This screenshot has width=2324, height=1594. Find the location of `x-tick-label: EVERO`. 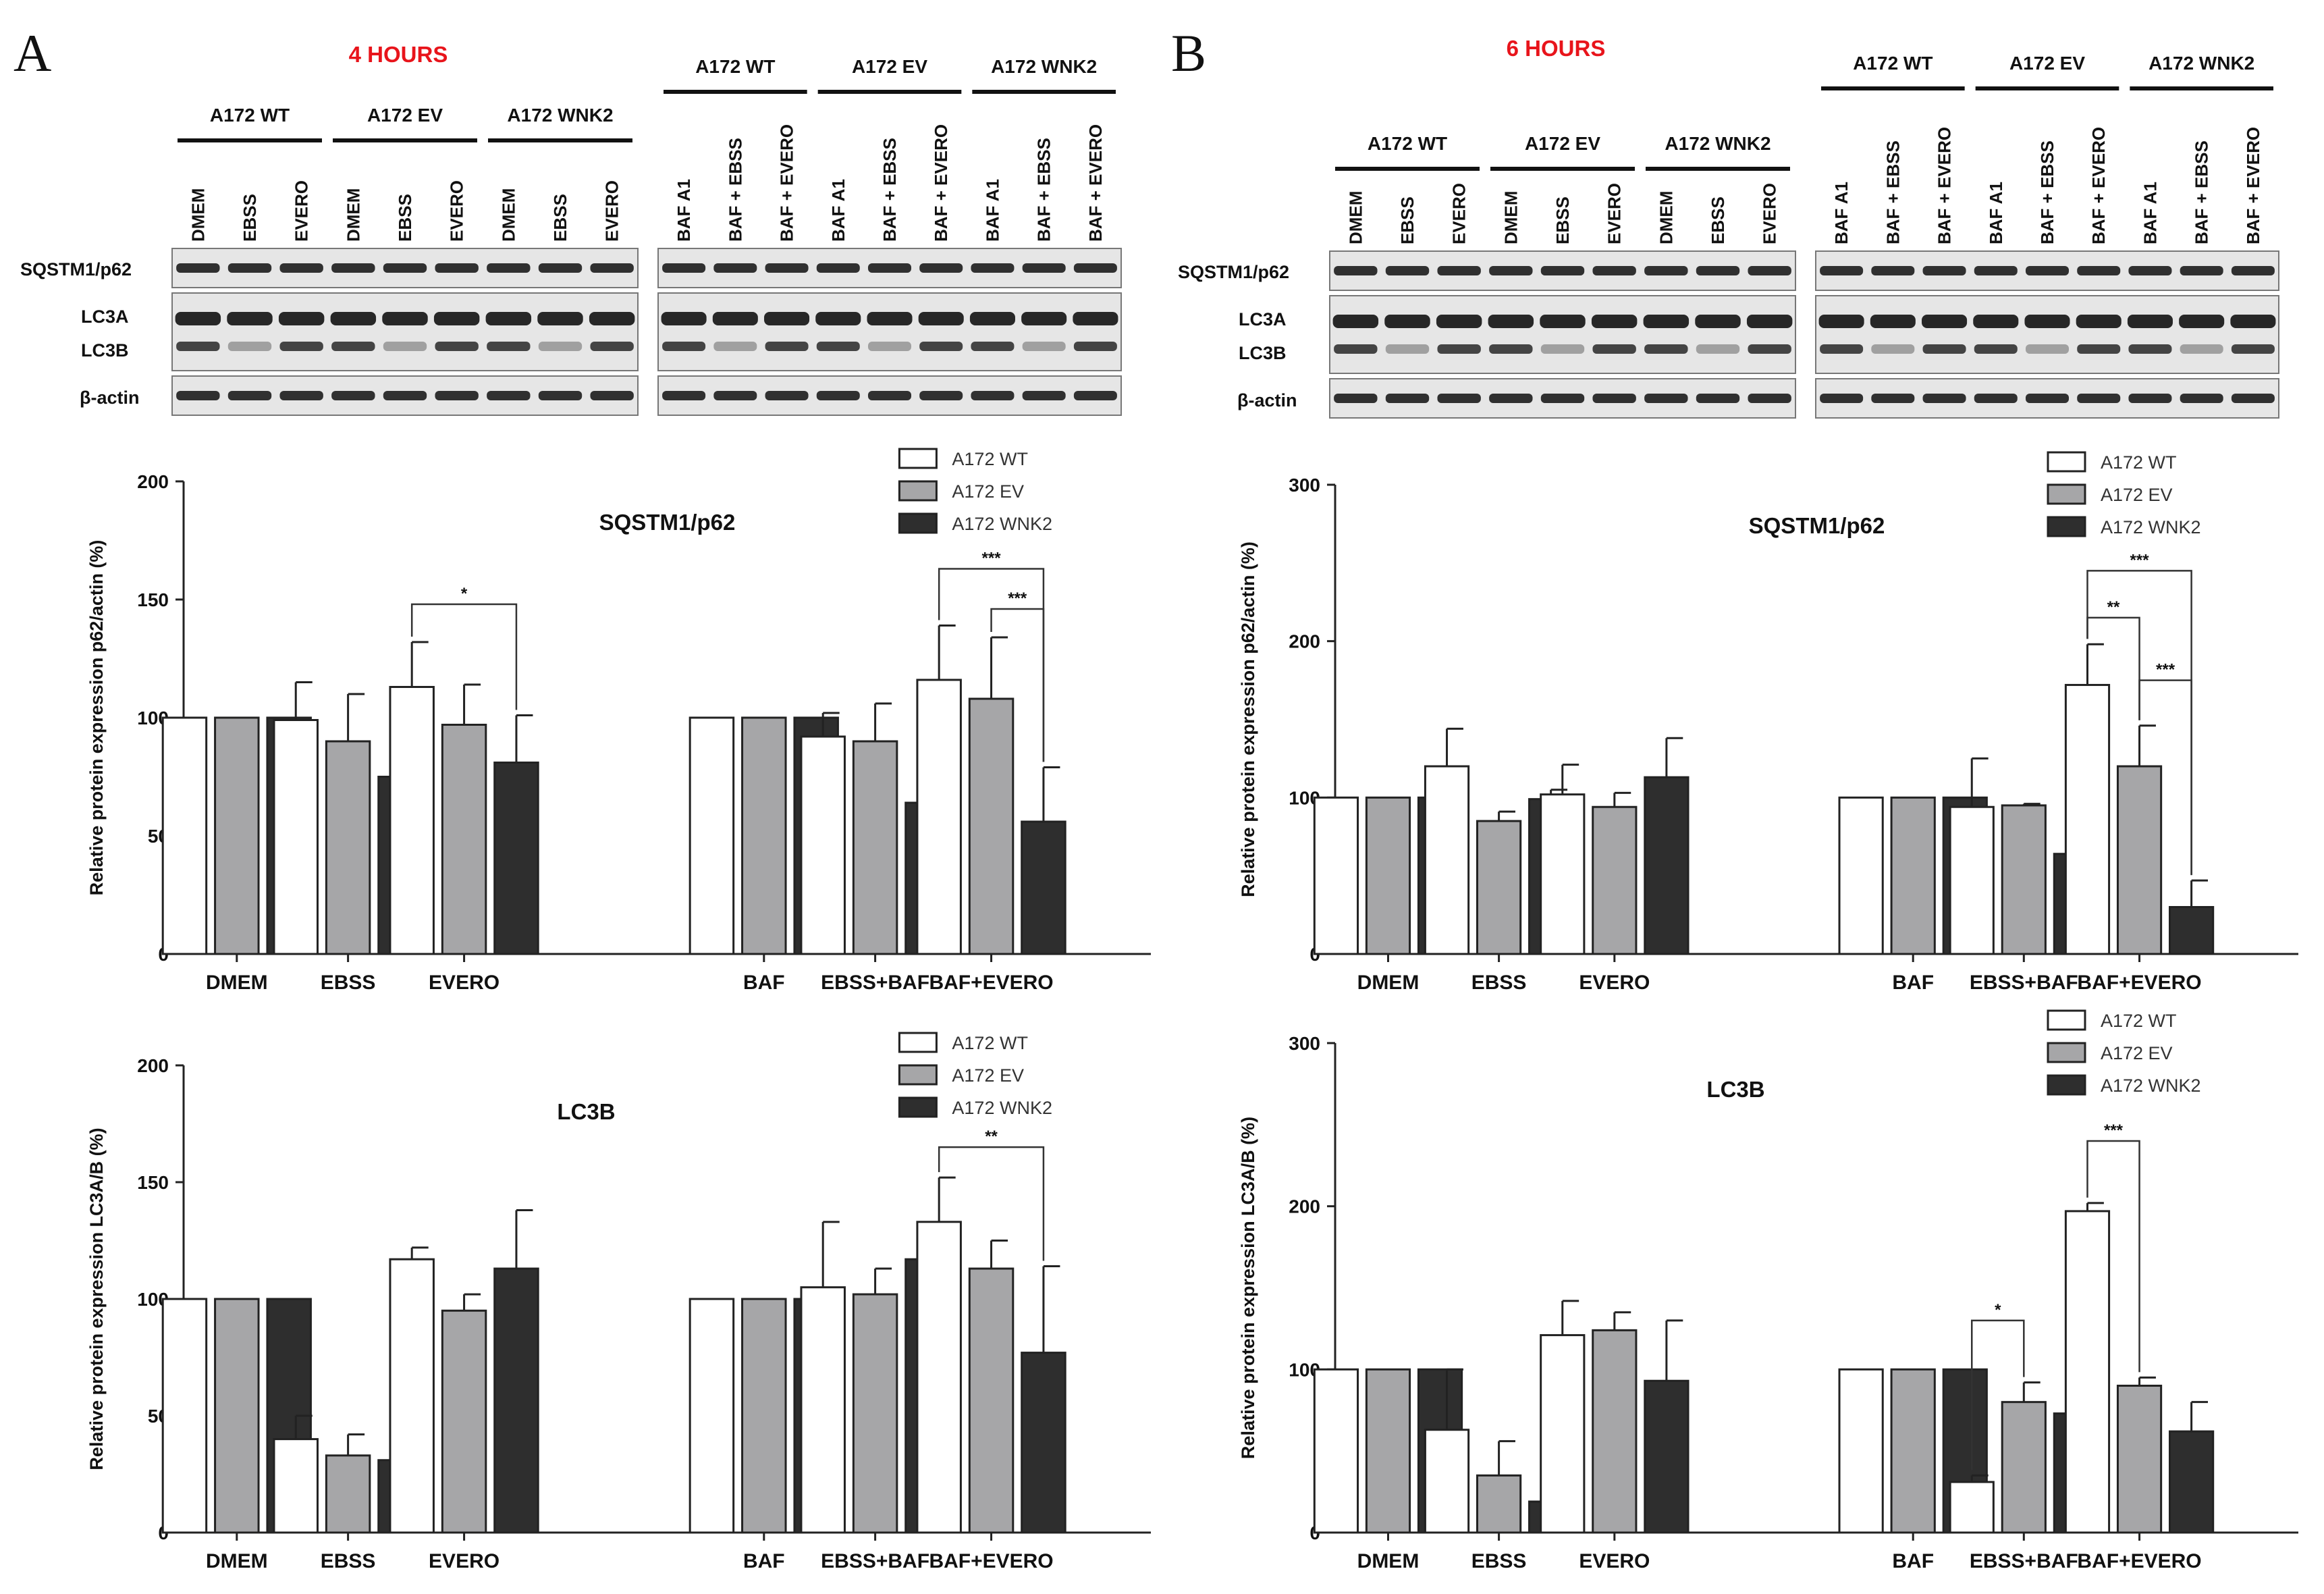

x-tick-label: EVERO is located at coordinates (464, 1561).